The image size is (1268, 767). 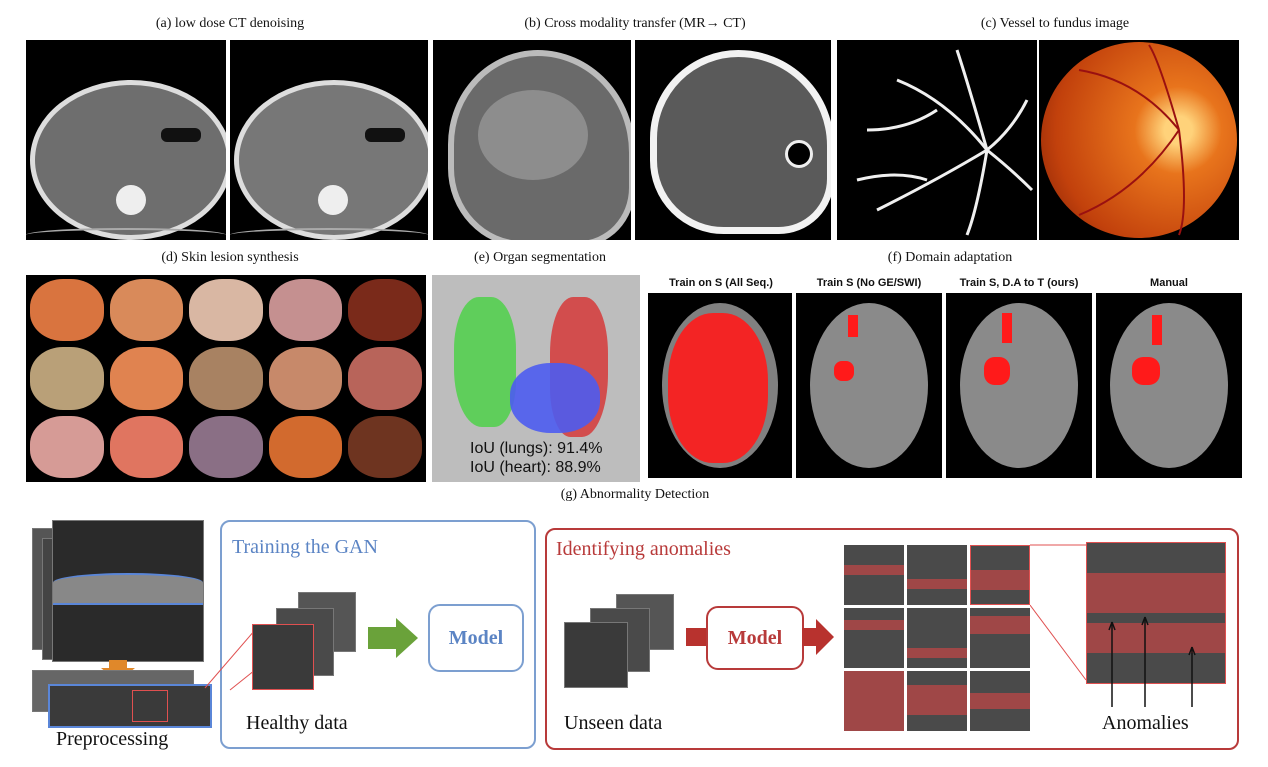 I want to click on da-header-4: Manual, so click(x=1169, y=283).